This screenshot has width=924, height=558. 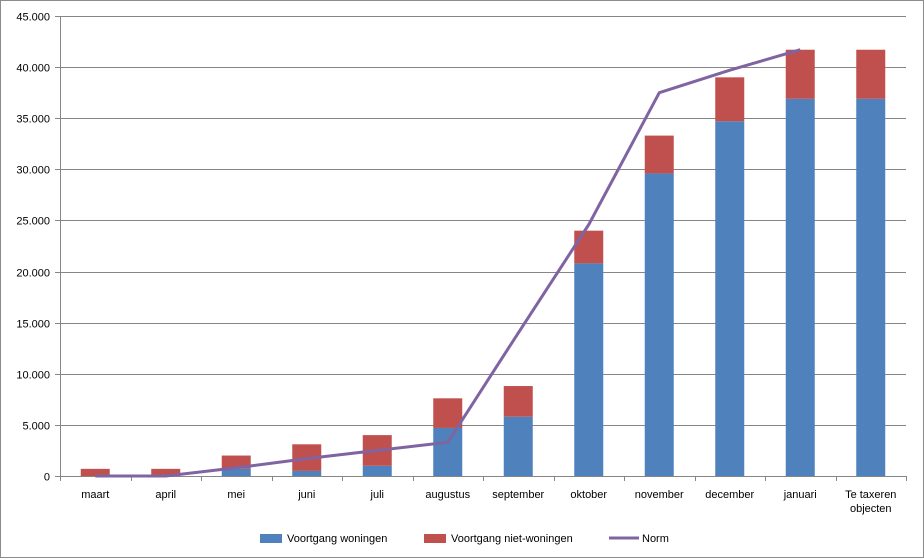 I want to click on y-tick-label: 15.000, so click(x=33, y=325).